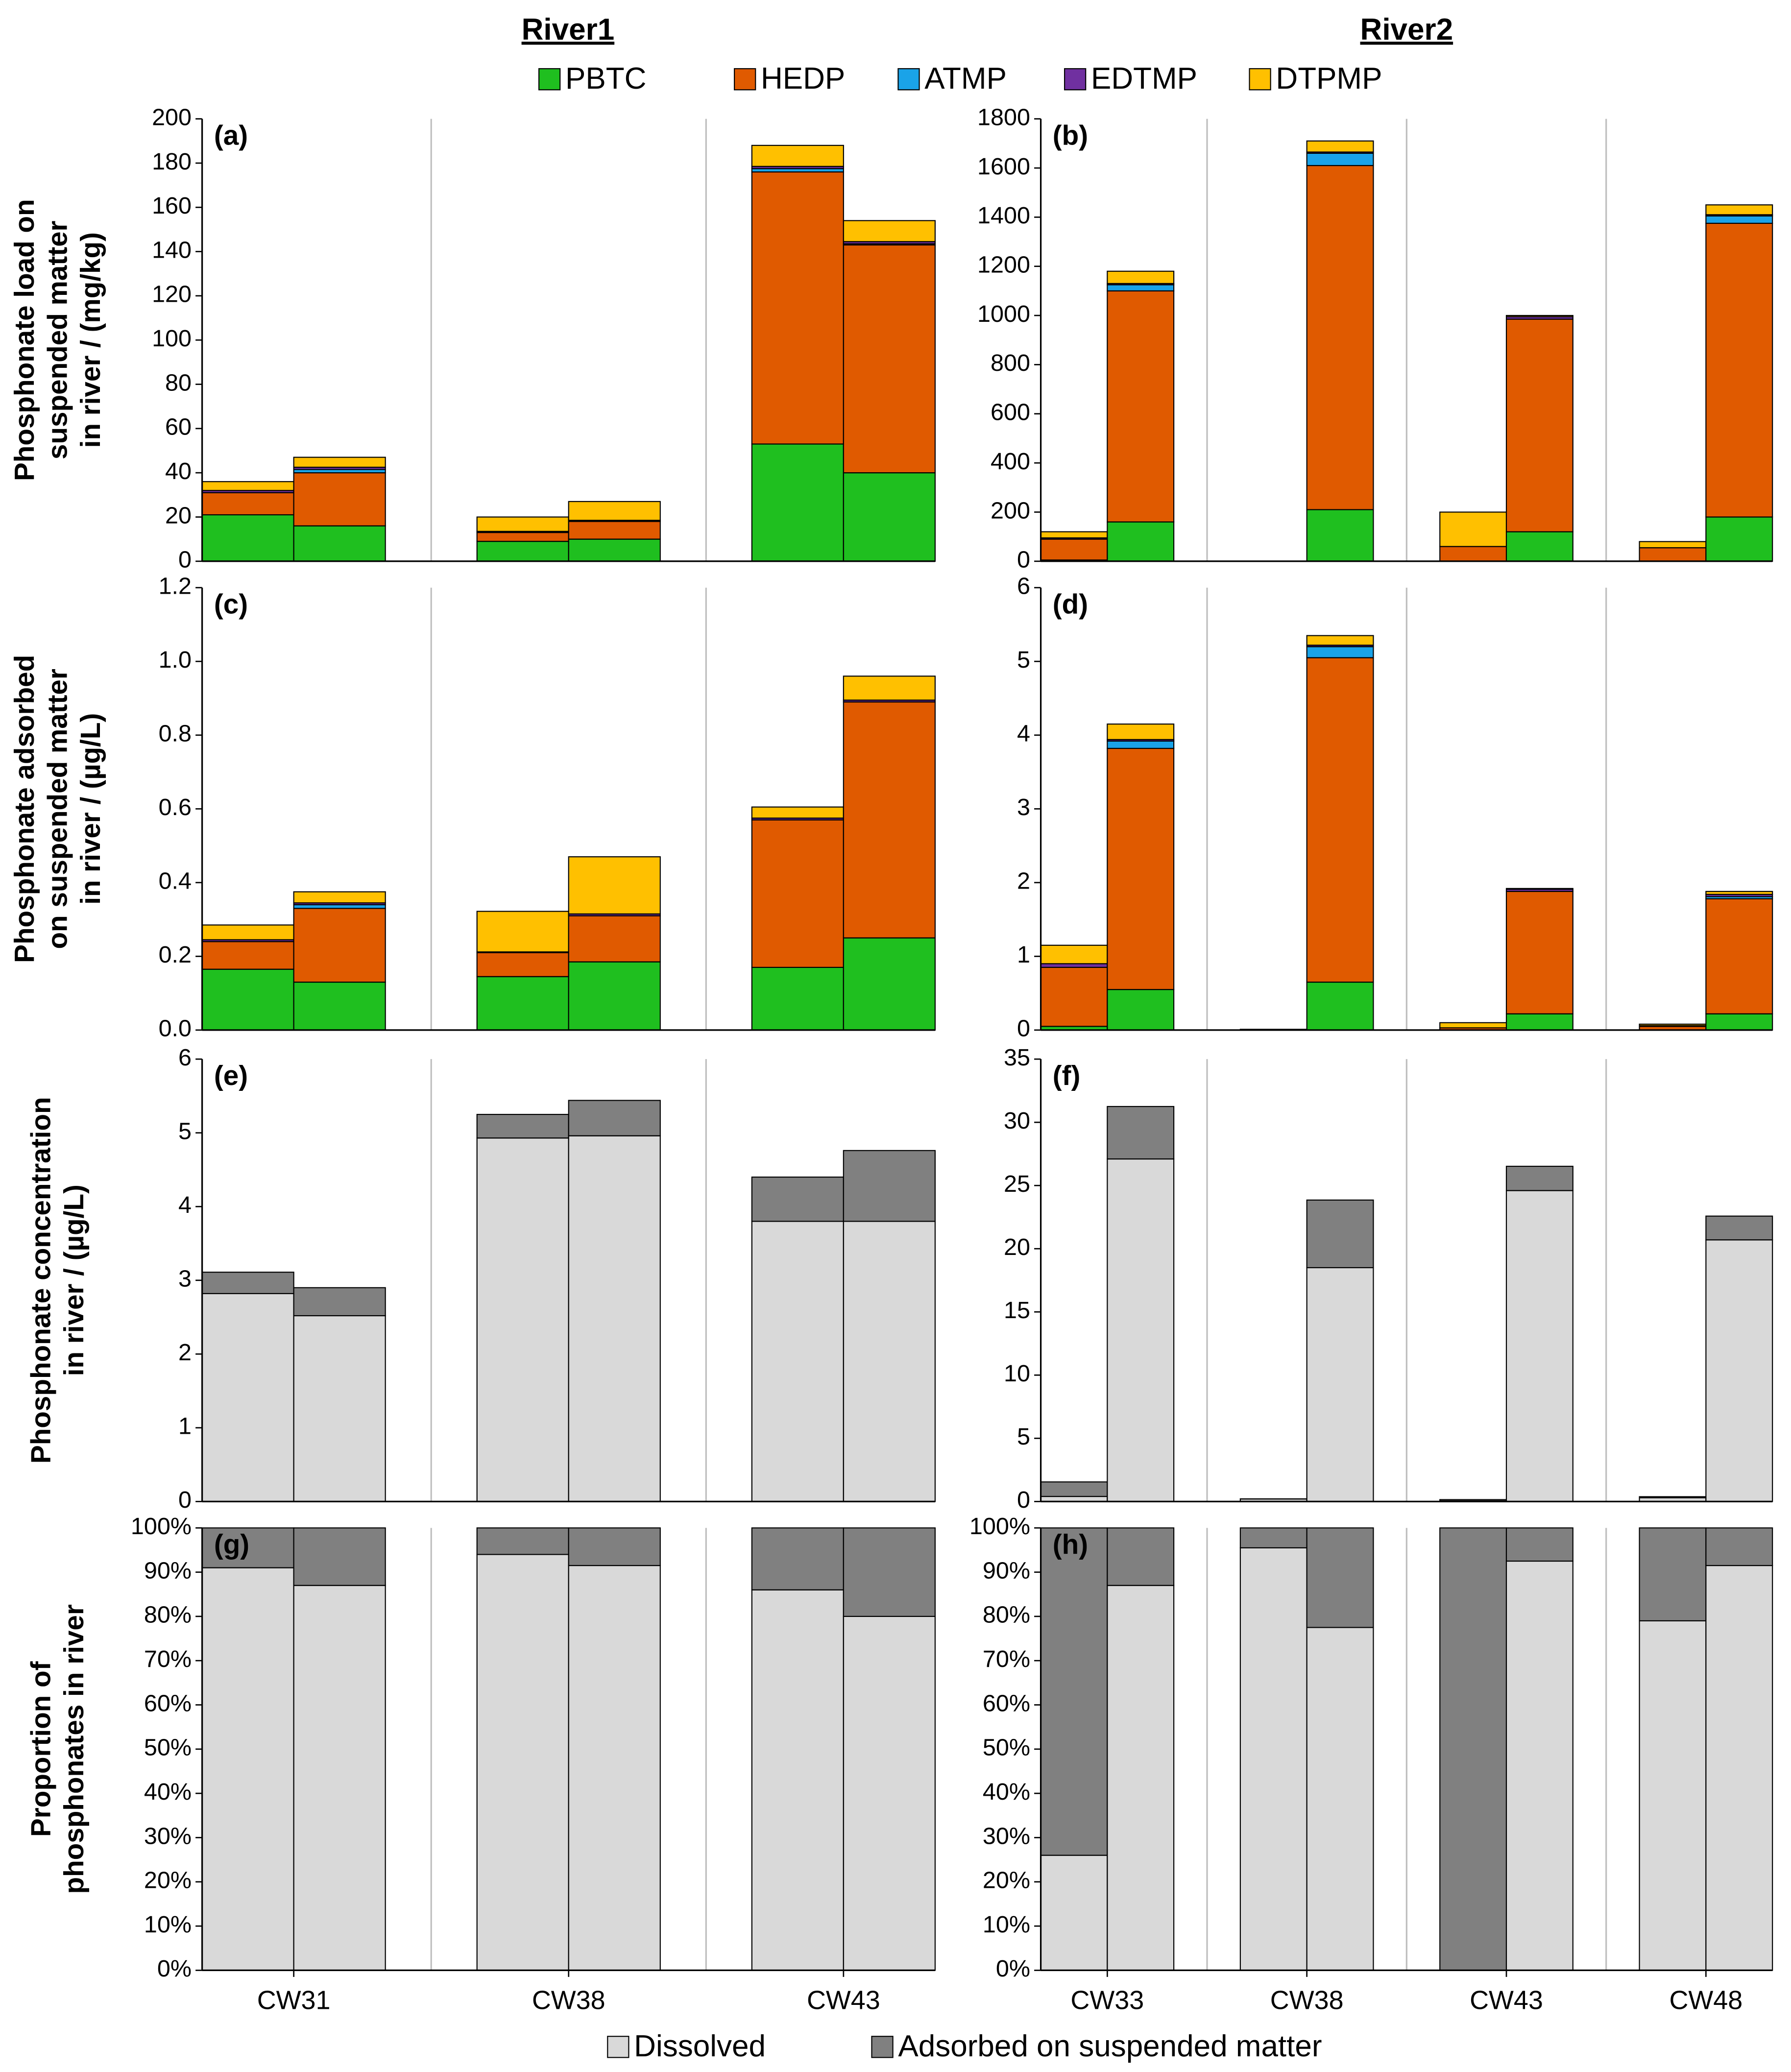 The image size is (1791, 2072). I want to click on y-tick-label: 0.0, so click(175, 1028).